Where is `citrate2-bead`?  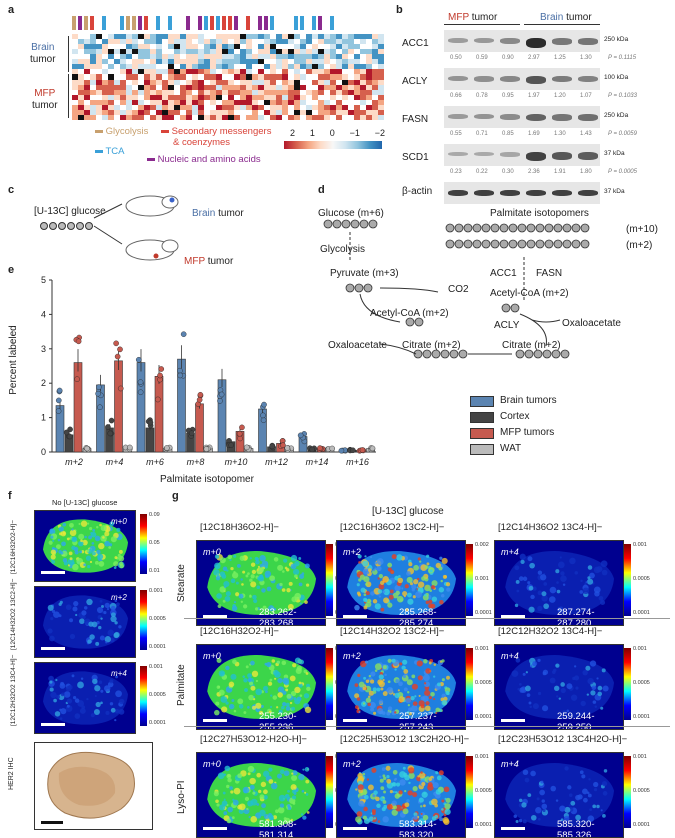 citrate2-bead is located at coordinates (547, 354).